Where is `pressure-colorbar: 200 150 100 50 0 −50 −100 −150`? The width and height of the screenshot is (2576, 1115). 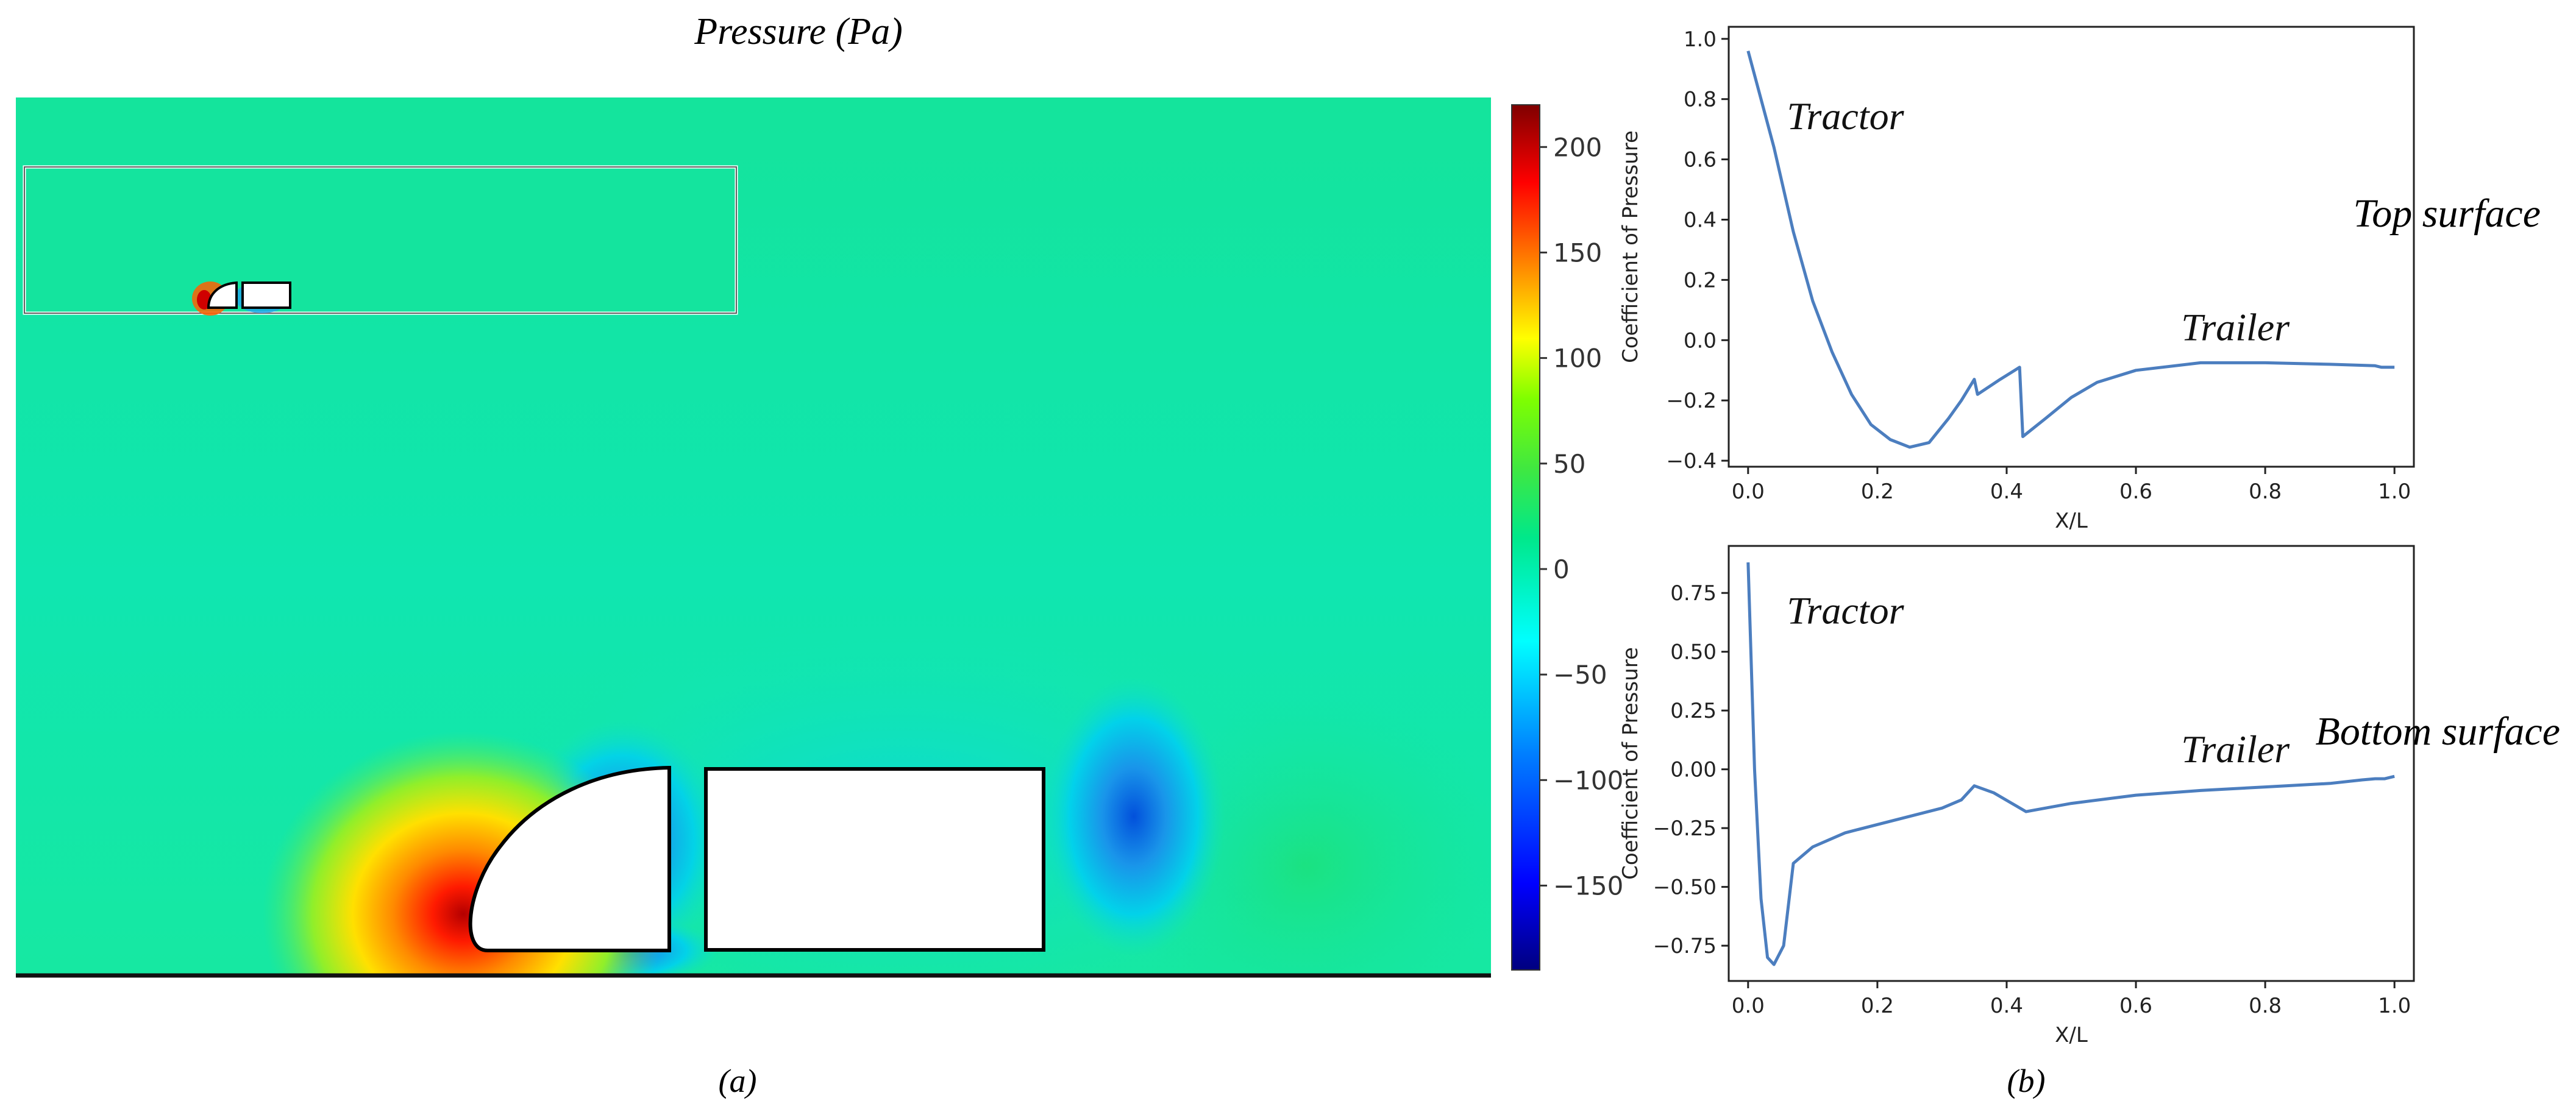
pressure-colorbar: 200 150 100 50 0 −50 −100 −150 is located at coordinates (1567, 538).